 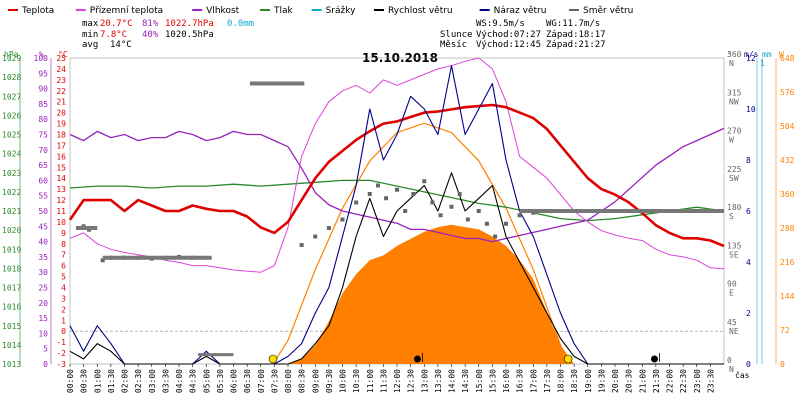 What do you see at coordinates (113, 35) in the screenshot?
I see `stat-min-temp: 7.8°C` at bounding box center [113, 35].